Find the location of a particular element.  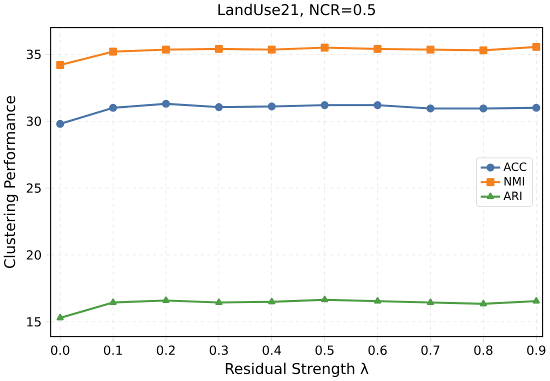

legend-label: ARI is located at coordinates (513, 196).